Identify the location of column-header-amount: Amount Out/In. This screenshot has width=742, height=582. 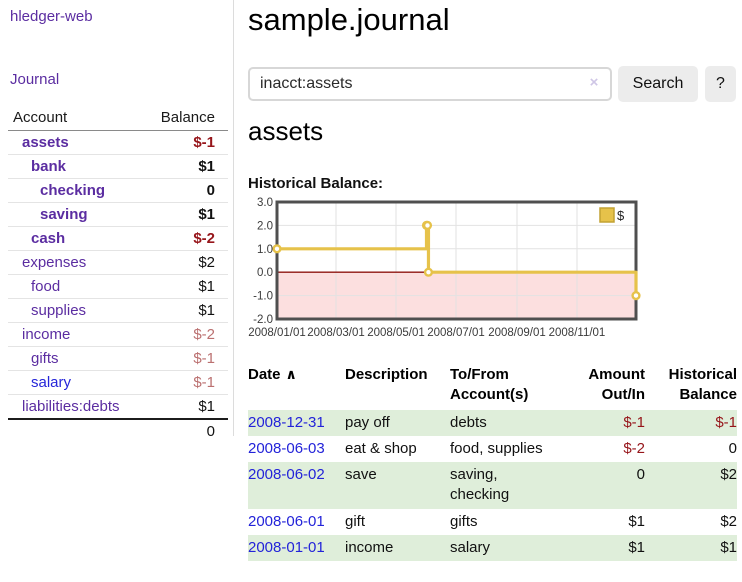
(616, 385).